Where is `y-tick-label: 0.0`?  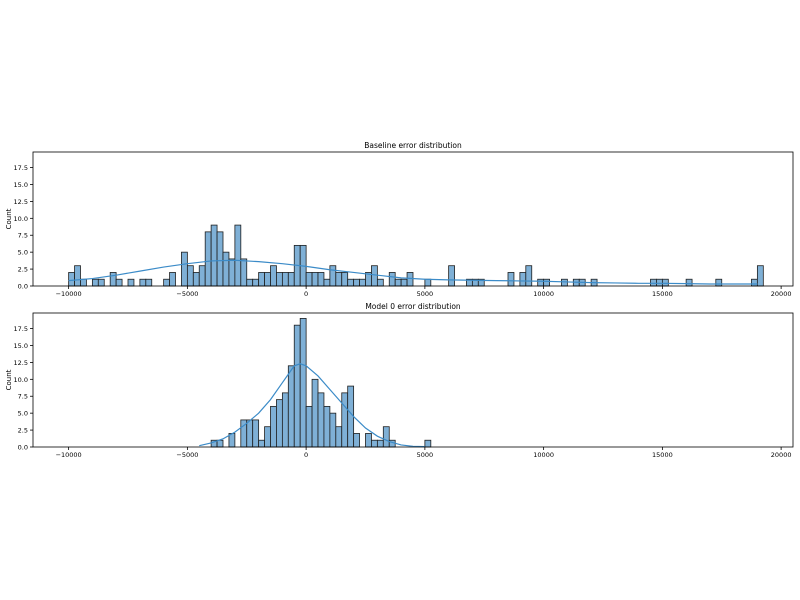 y-tick-label: 0.0 is located at coordinates (23, 448).